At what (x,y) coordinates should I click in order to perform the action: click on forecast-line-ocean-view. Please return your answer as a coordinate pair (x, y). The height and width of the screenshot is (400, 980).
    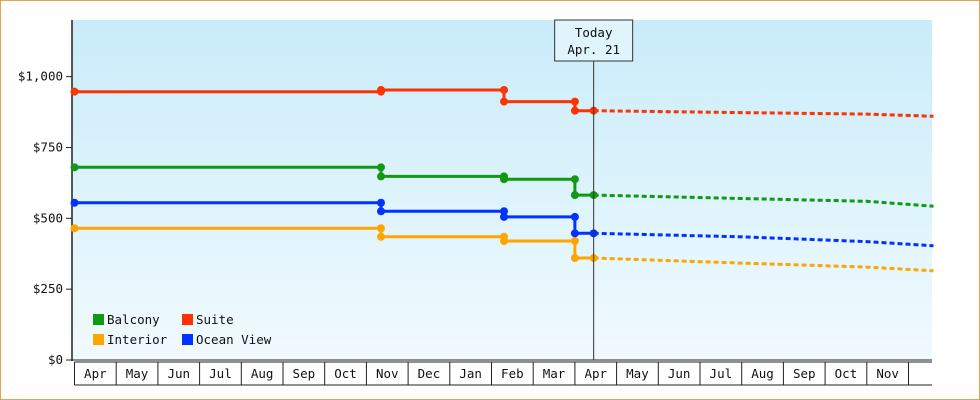
    Looking at the image, I should click on (763, 239).